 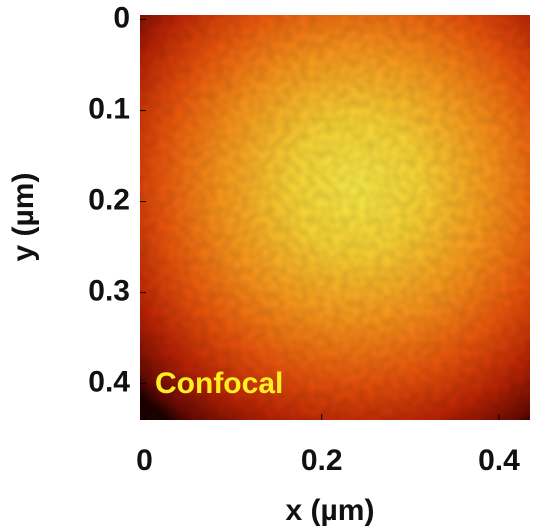 What do you see at coordinates (219, 383) in the screenshot?
I see `annotation: Confocal` at bounding box center [219, 383].